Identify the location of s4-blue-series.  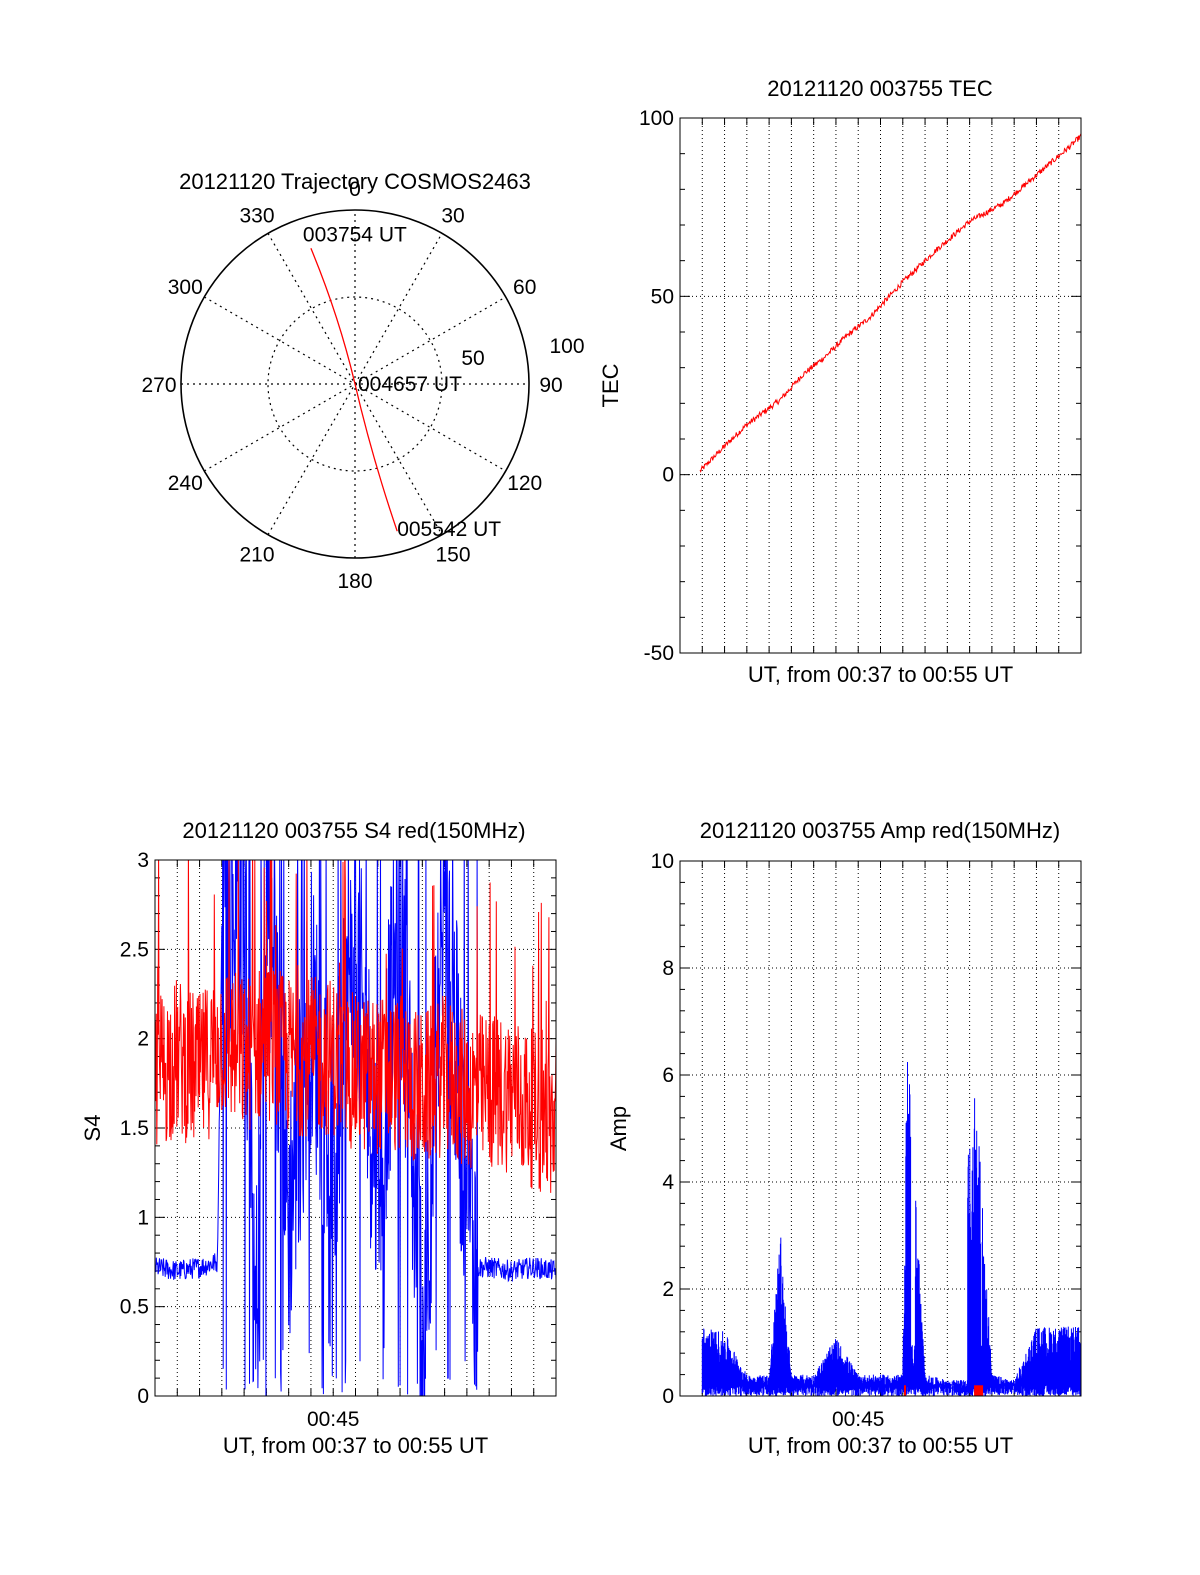
(355, 1128).